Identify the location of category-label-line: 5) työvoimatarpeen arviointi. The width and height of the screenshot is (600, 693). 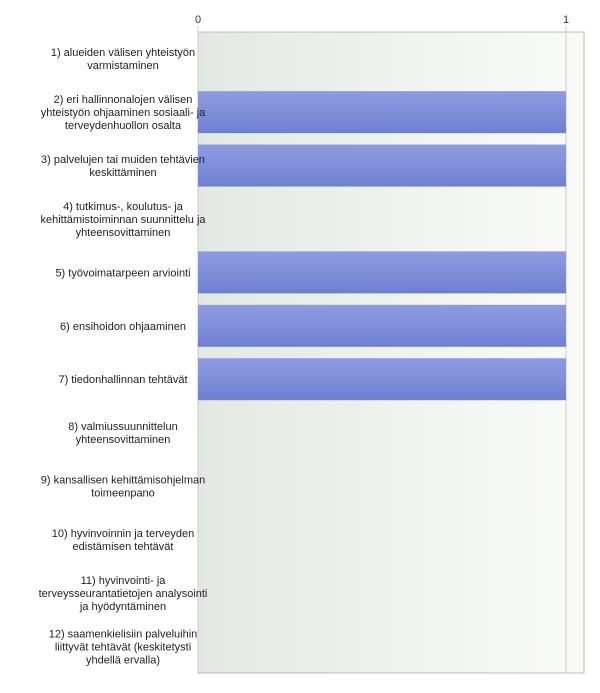
(122, 273).